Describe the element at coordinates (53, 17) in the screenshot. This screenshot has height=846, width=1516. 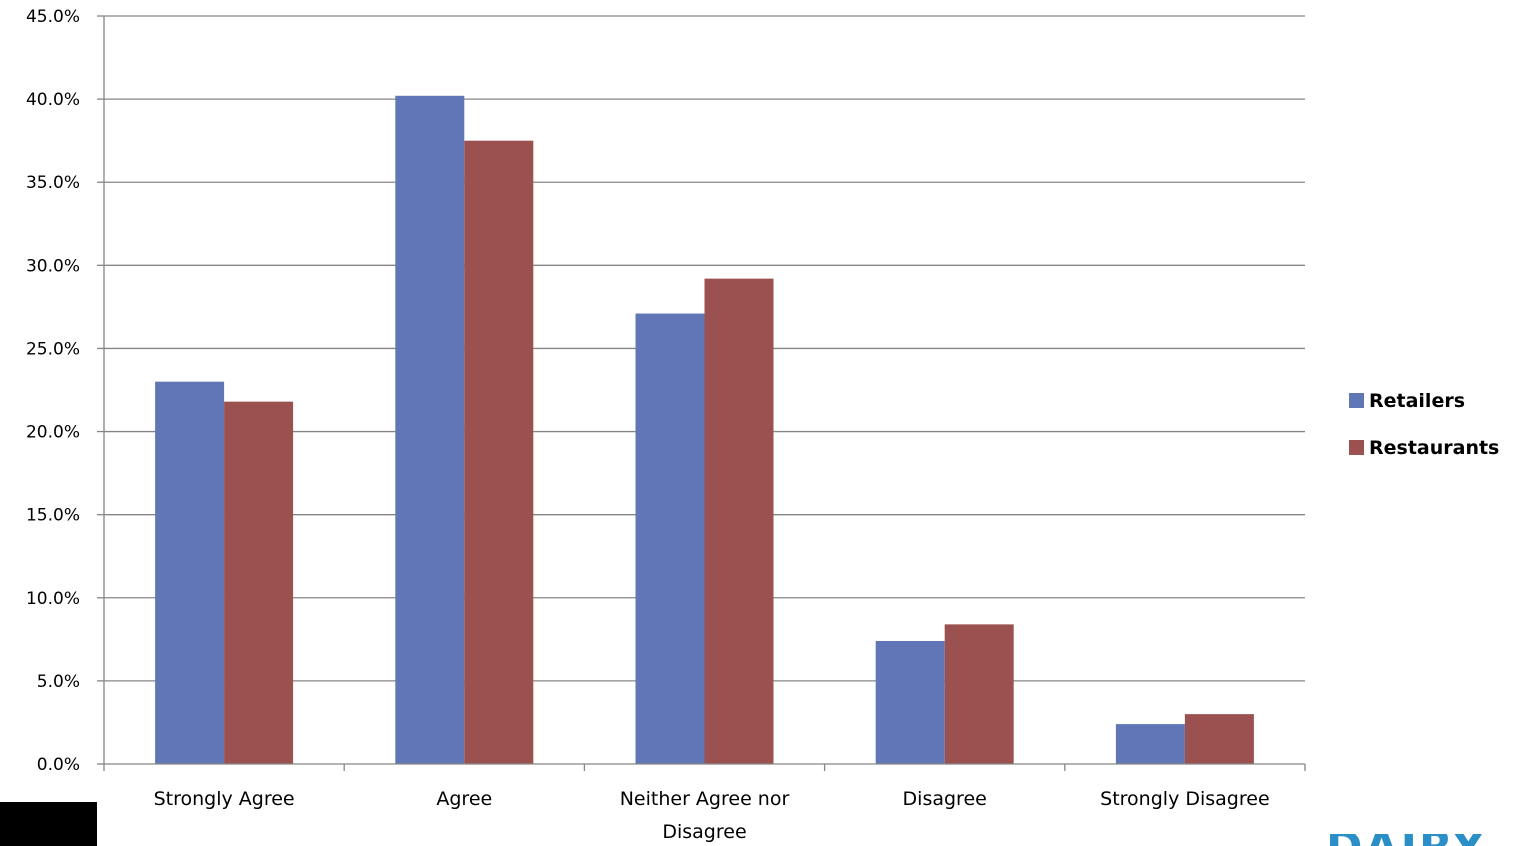
I see `y-tick-label: 45.0%` at that location.